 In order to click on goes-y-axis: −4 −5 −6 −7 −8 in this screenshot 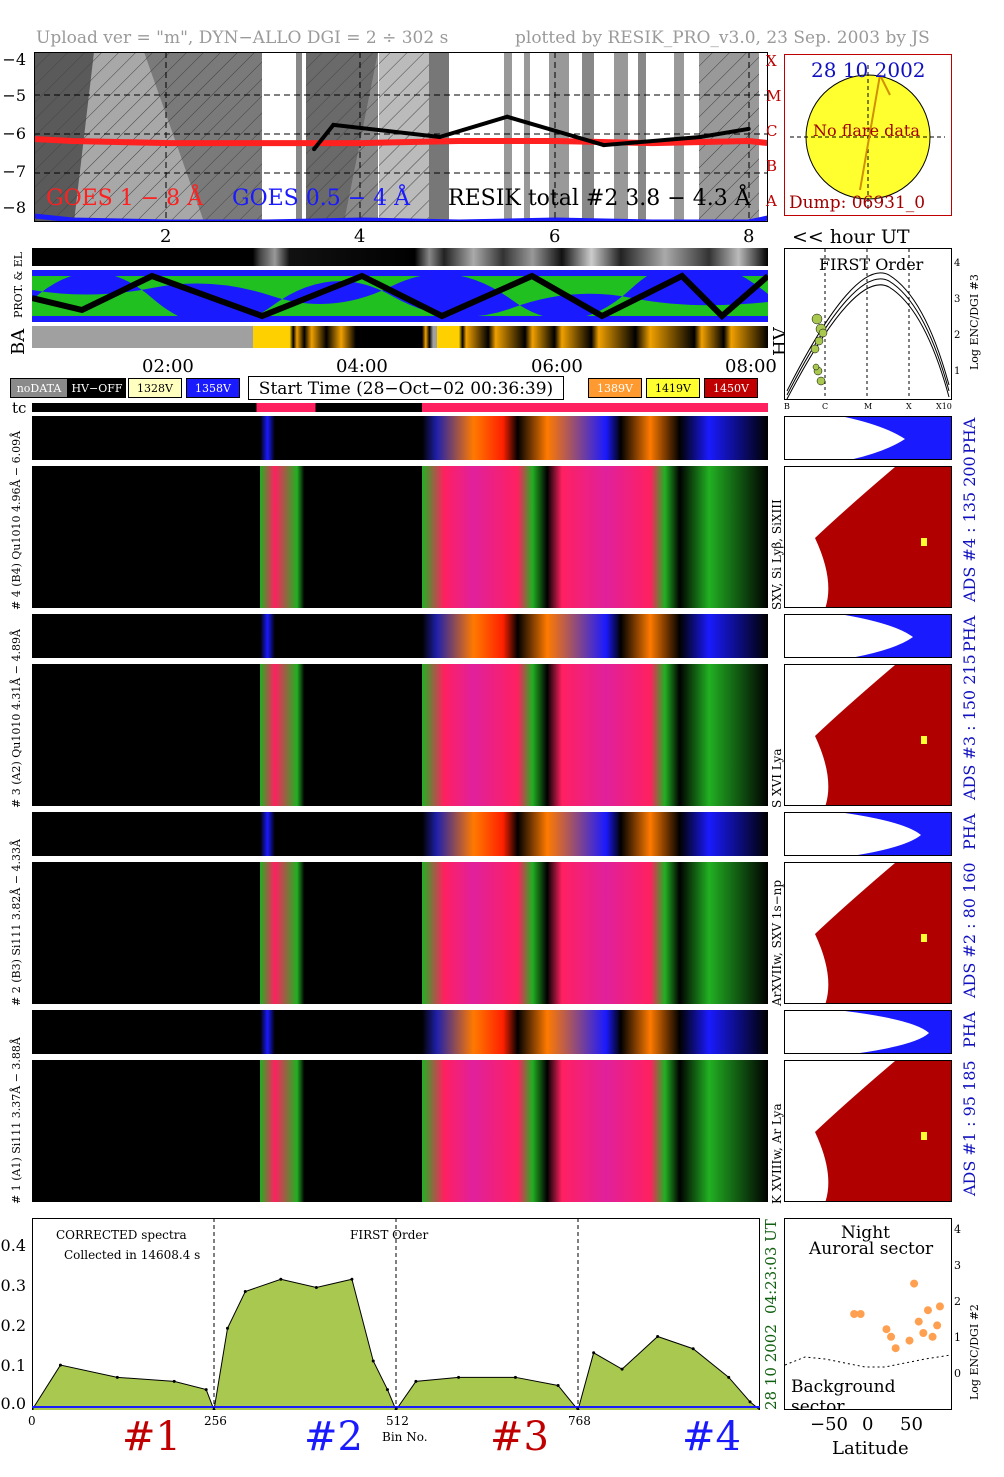, I will do `click(17, 136)`.